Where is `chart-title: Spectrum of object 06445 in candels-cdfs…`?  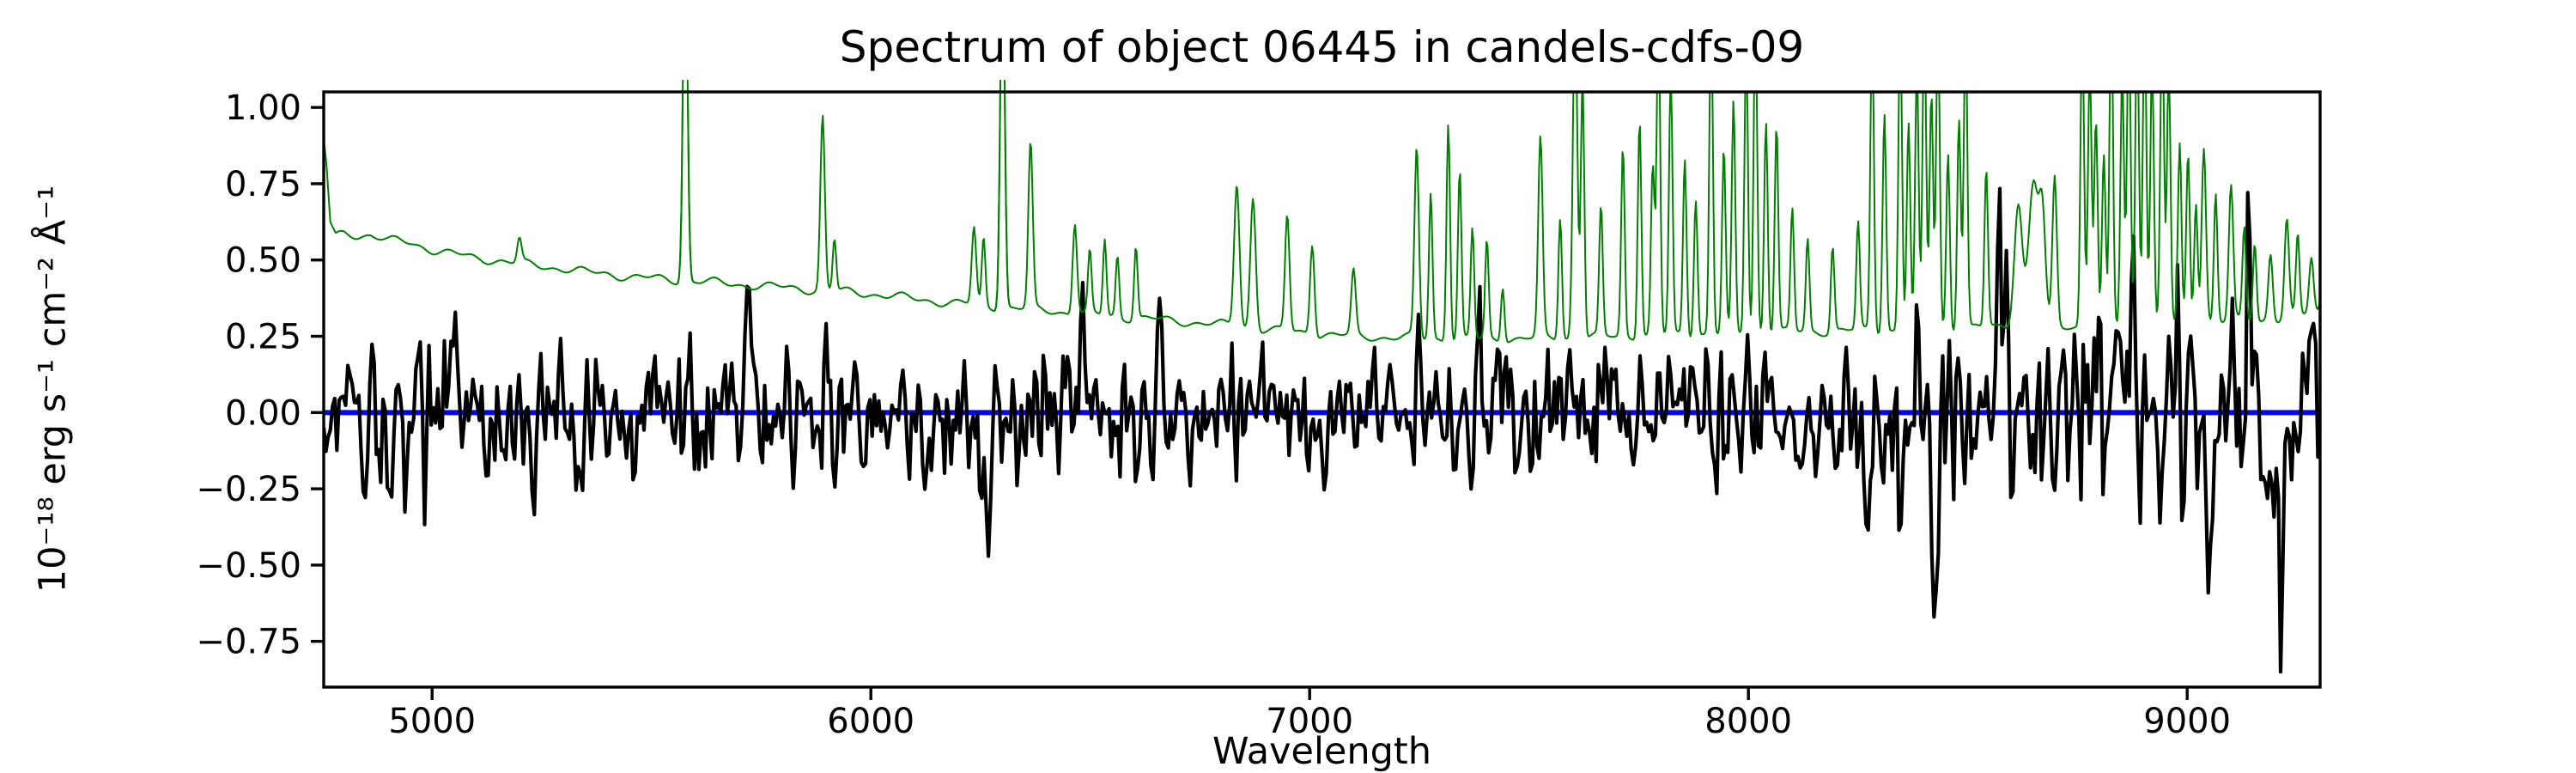
chart-title: Spectrum of object 06445 in candels-cdfs… is located at coordinates (1322, 47).